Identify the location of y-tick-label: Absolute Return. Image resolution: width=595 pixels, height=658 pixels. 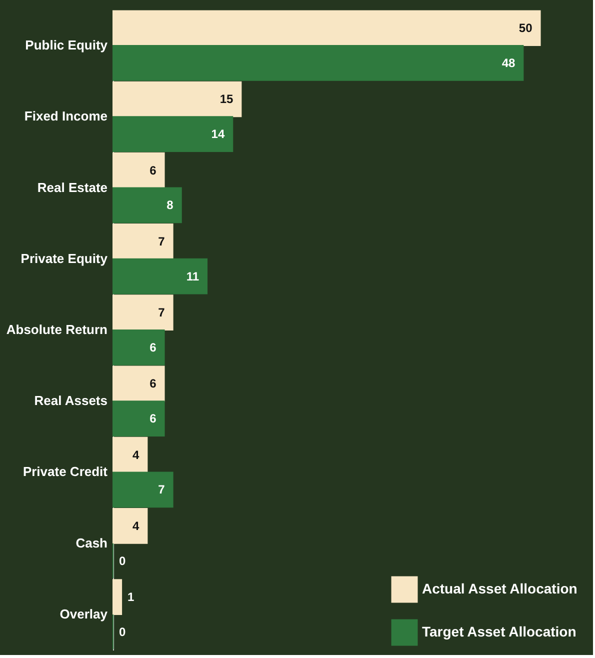
(57, 329).